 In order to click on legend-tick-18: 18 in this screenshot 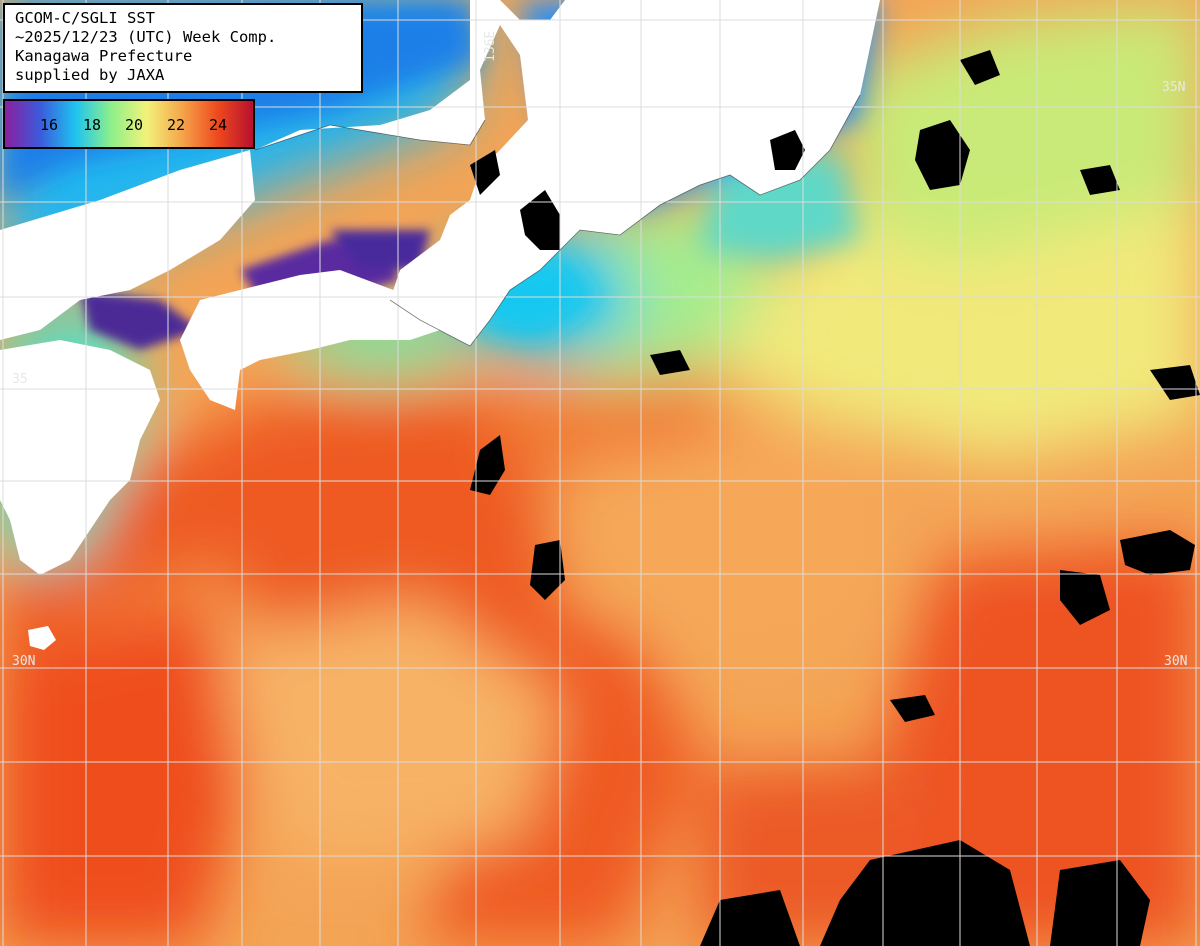, I will do `click(92, 125)`.